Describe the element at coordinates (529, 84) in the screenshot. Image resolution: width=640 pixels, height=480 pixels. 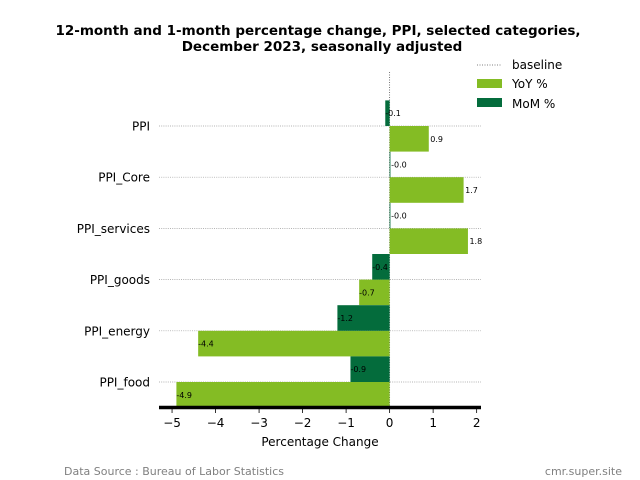
I see `legend-yoy-label: YoY %` at that location.